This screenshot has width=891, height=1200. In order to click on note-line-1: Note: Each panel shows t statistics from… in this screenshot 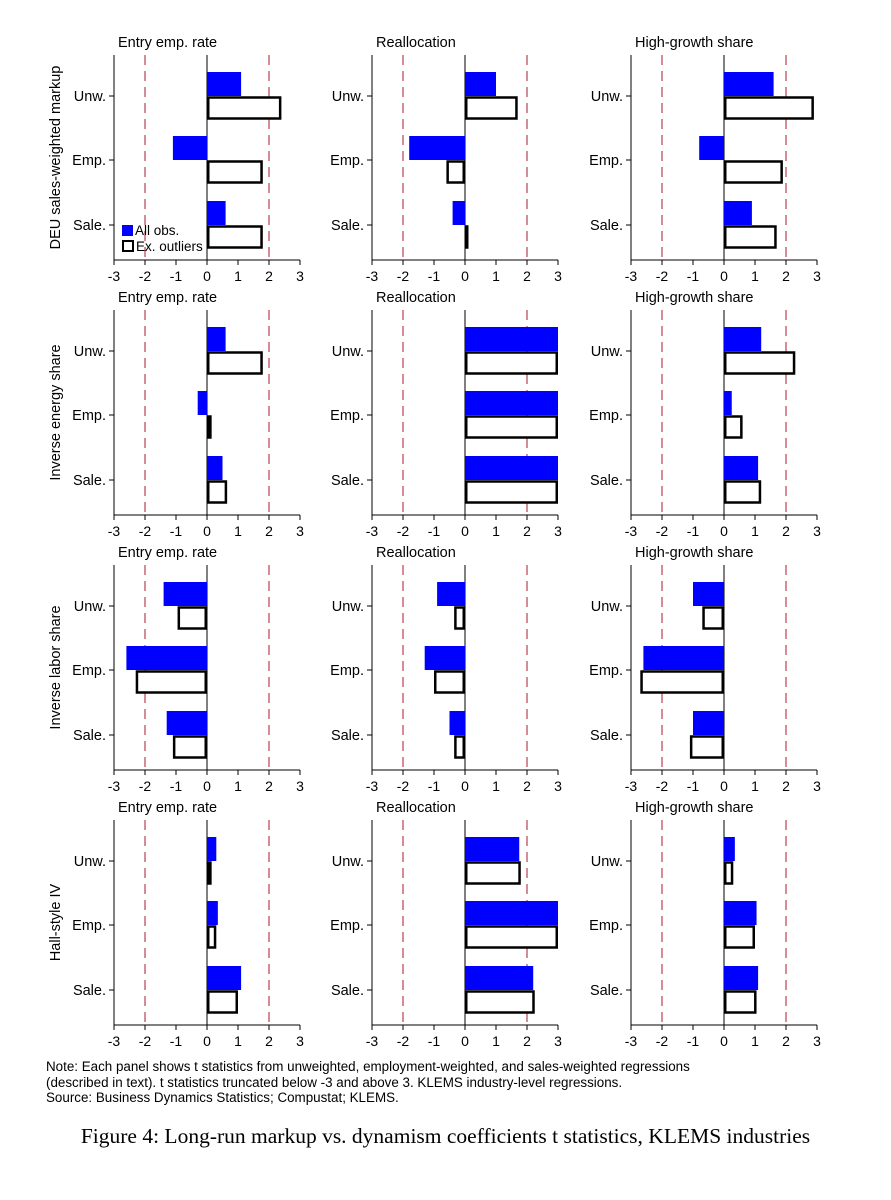, I will do `click(368, 1066)`.